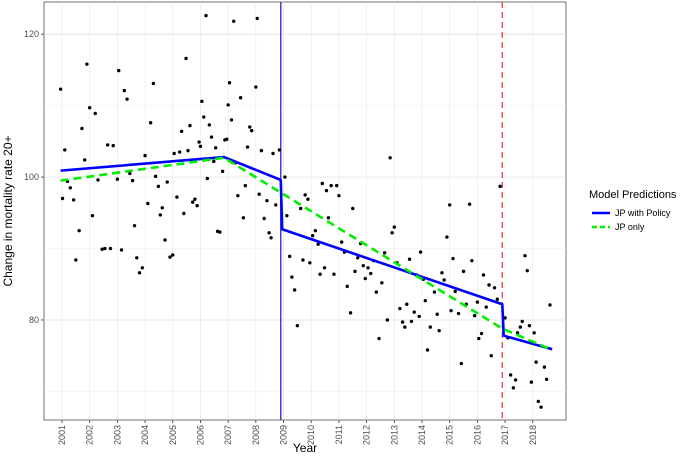  I want to click on x-tick-label: 2002, so click(90, 435).